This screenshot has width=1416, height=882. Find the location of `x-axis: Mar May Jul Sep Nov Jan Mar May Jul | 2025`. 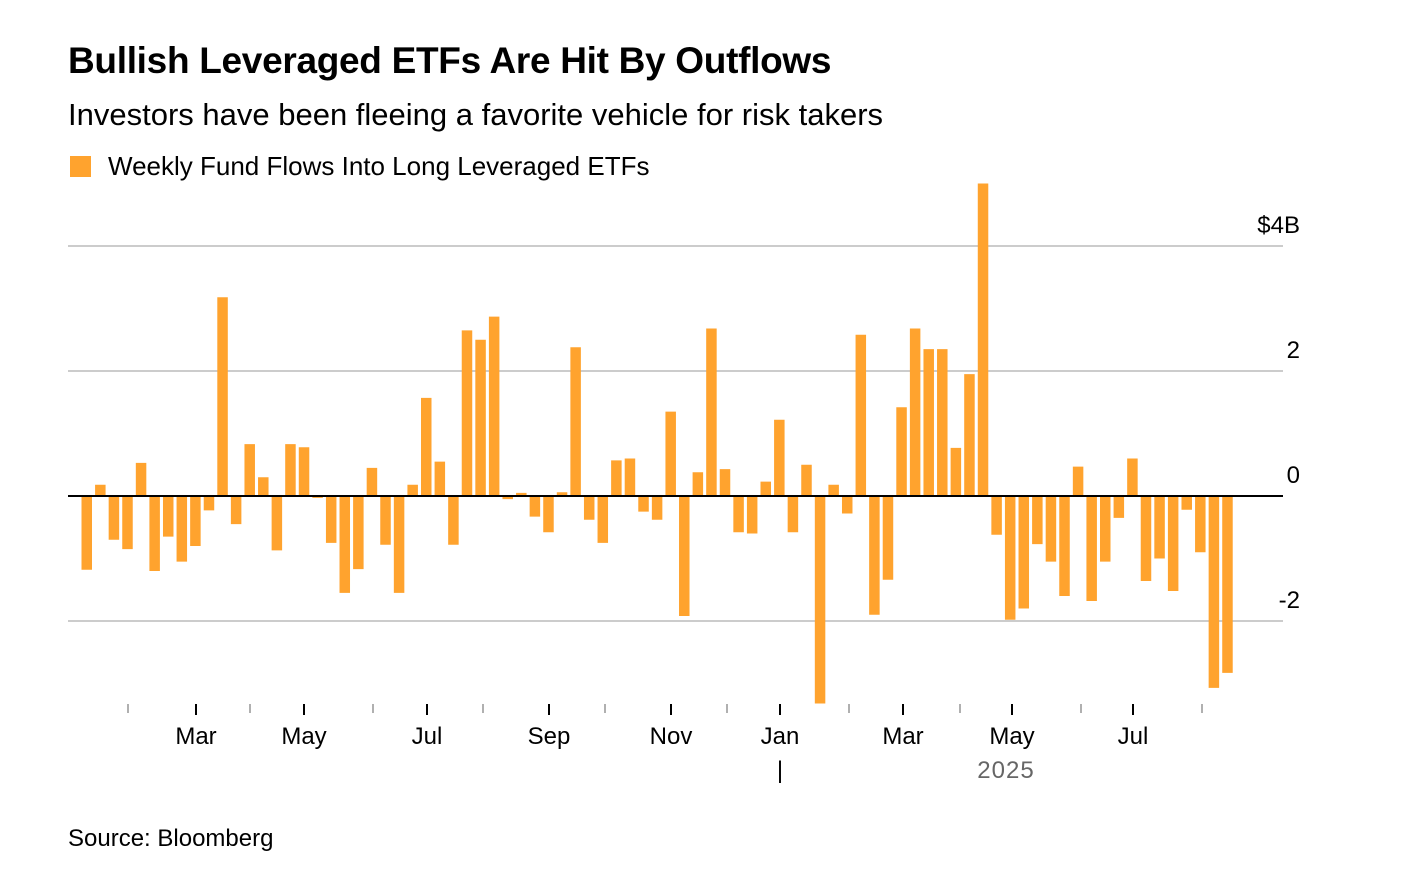

x-axis: Mar May Jul Sep Nov Jan Mar May Jul | 2025 is located at coordinates (665, 744).